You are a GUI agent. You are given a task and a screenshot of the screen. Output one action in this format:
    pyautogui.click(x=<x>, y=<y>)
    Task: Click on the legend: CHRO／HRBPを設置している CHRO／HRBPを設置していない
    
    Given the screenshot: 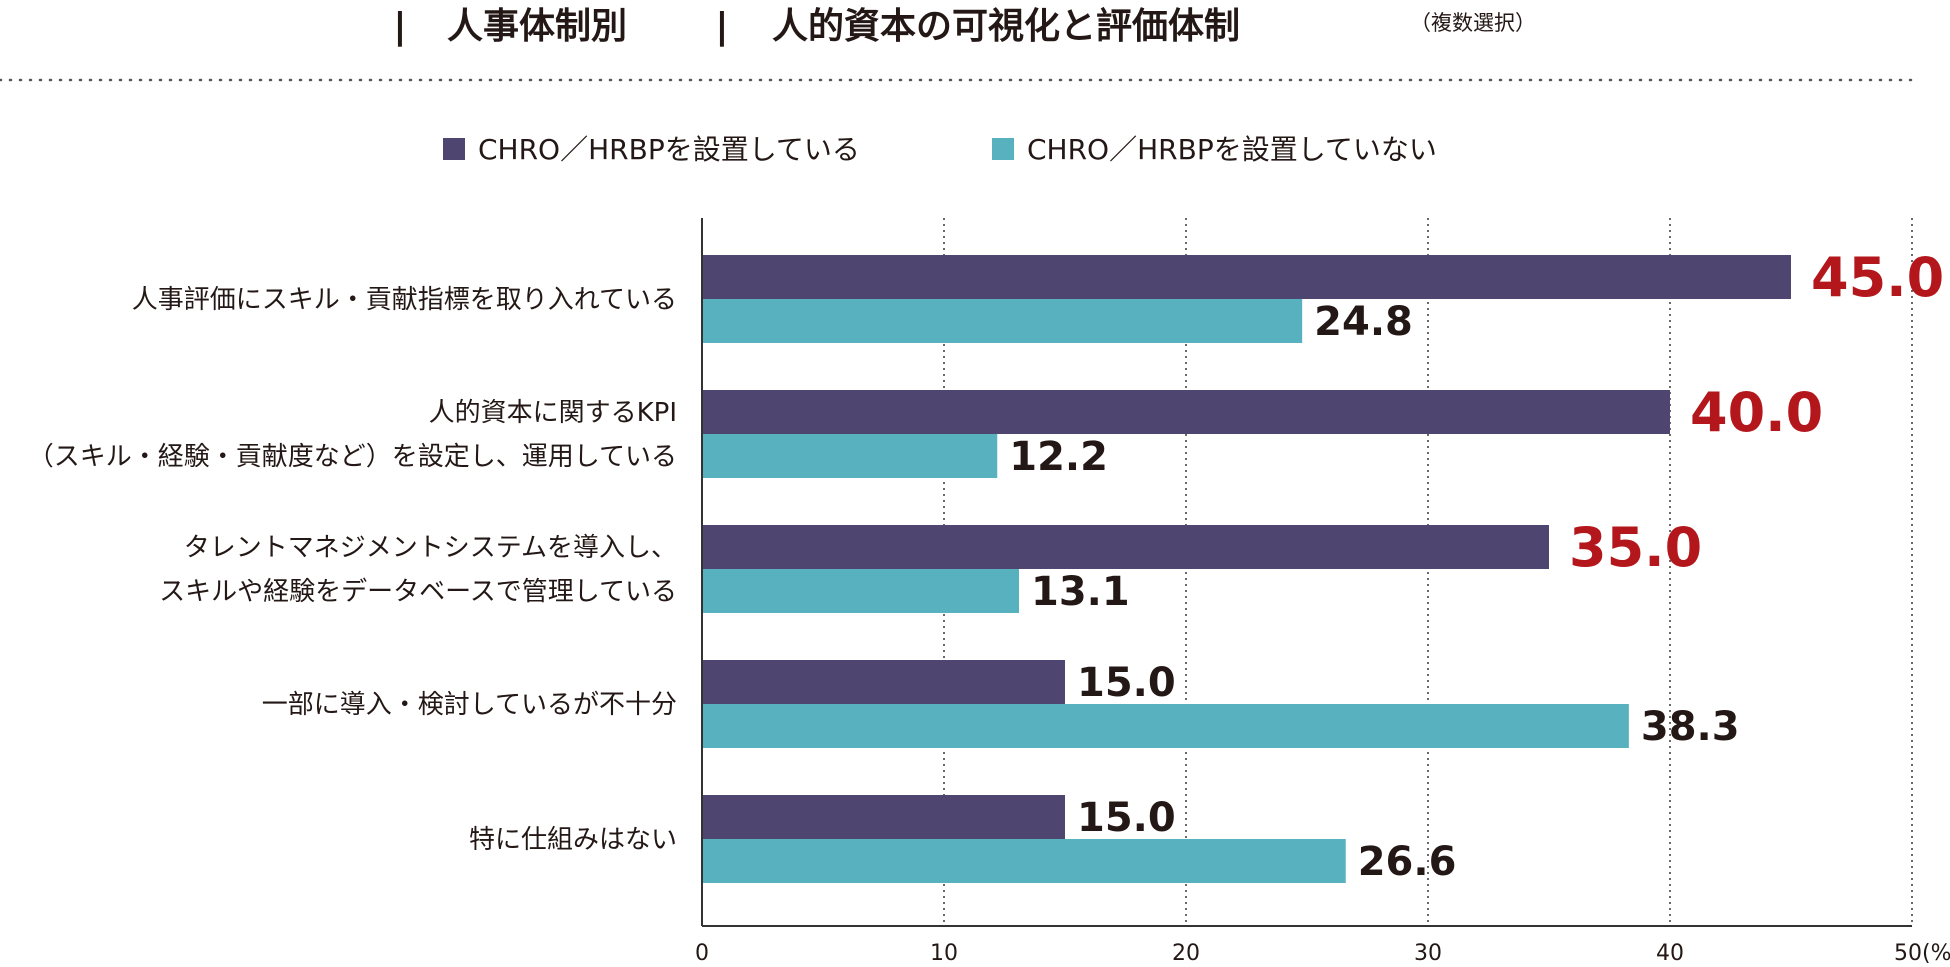 What is the action you would take?
    pyautogui.click(x=940, y=149)
    